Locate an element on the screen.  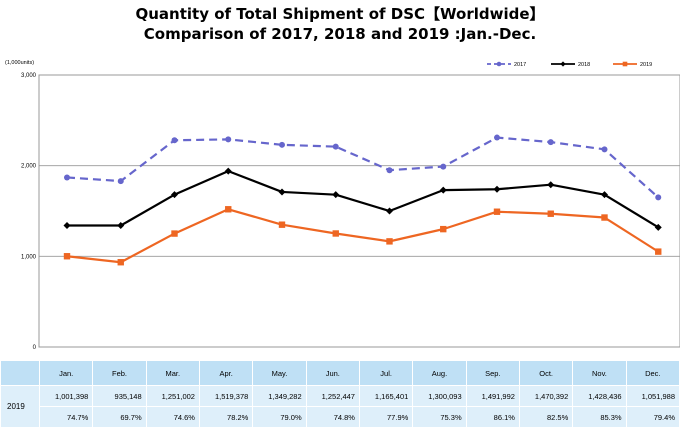
table-percent-cell: 85.3% is located at coordinates (599, 417).